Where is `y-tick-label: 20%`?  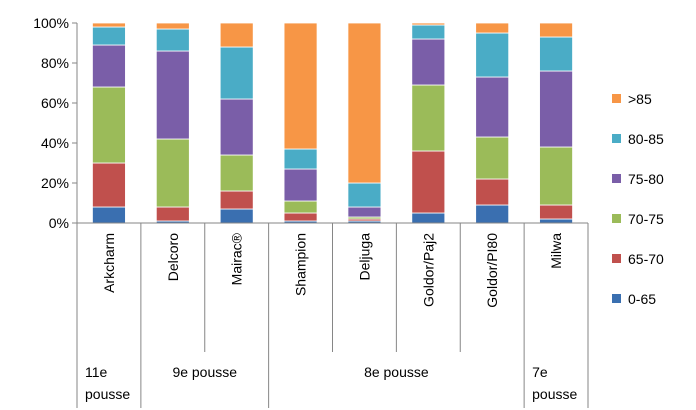
y-tick-label: 20% is located at coordinates (55, 183).